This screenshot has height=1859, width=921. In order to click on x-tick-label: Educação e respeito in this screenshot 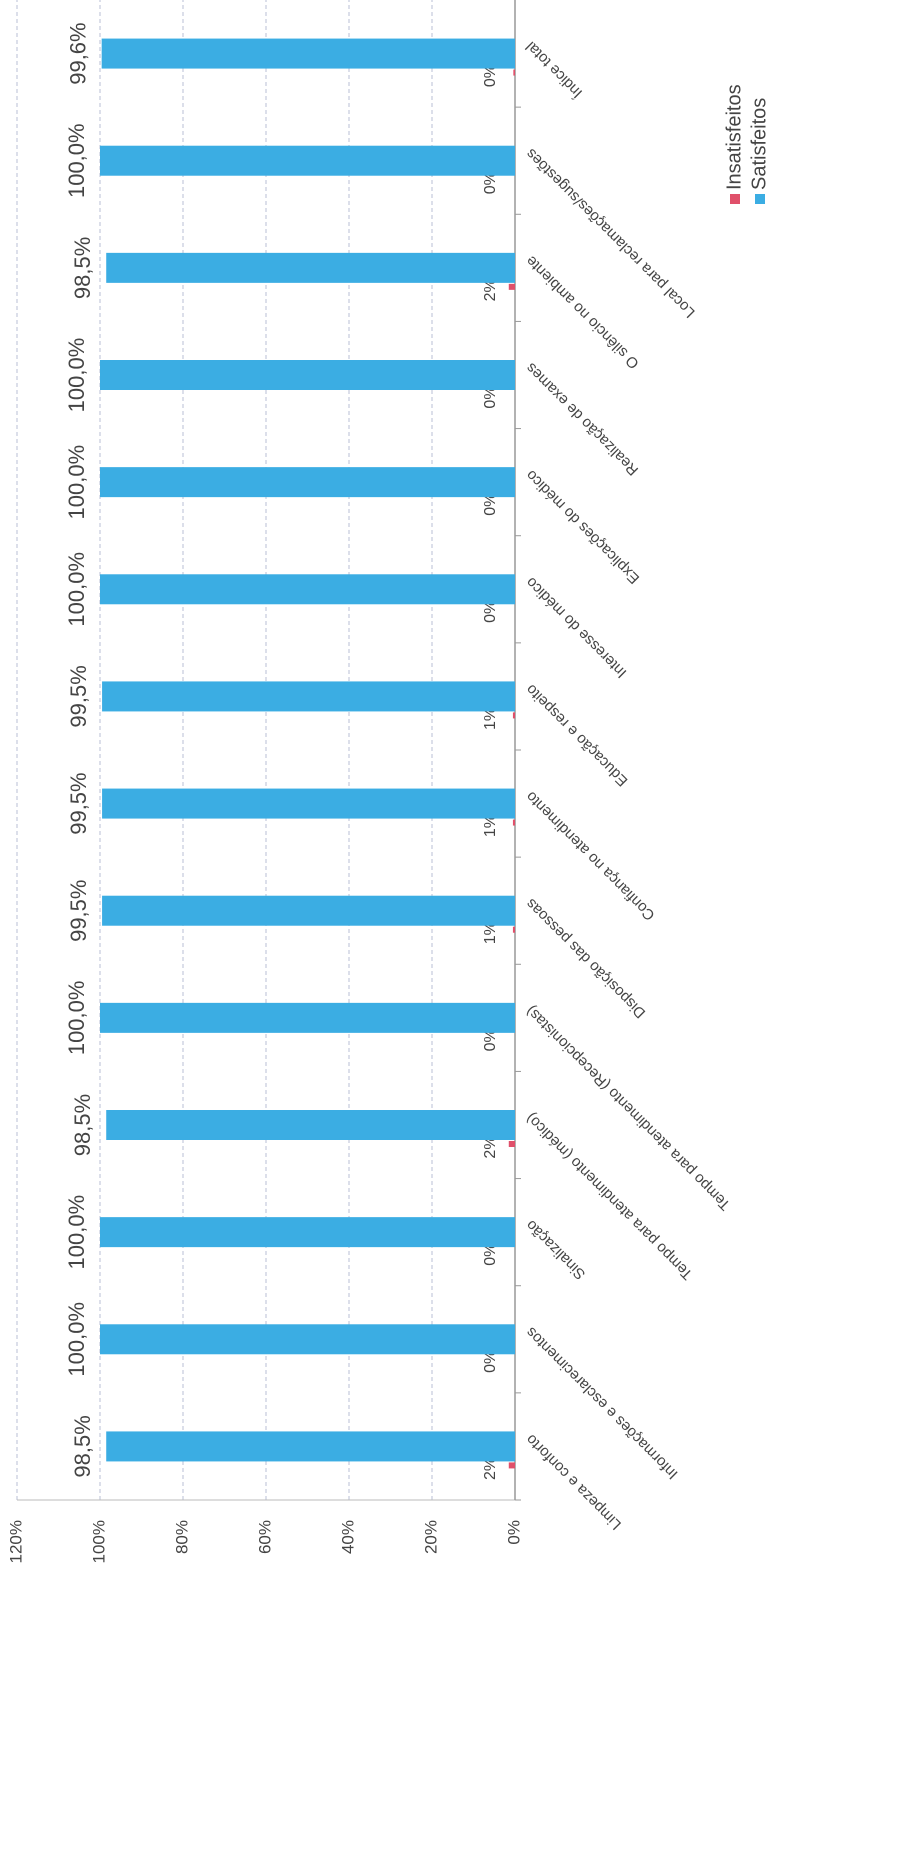, I will do `click(577, 735)`.